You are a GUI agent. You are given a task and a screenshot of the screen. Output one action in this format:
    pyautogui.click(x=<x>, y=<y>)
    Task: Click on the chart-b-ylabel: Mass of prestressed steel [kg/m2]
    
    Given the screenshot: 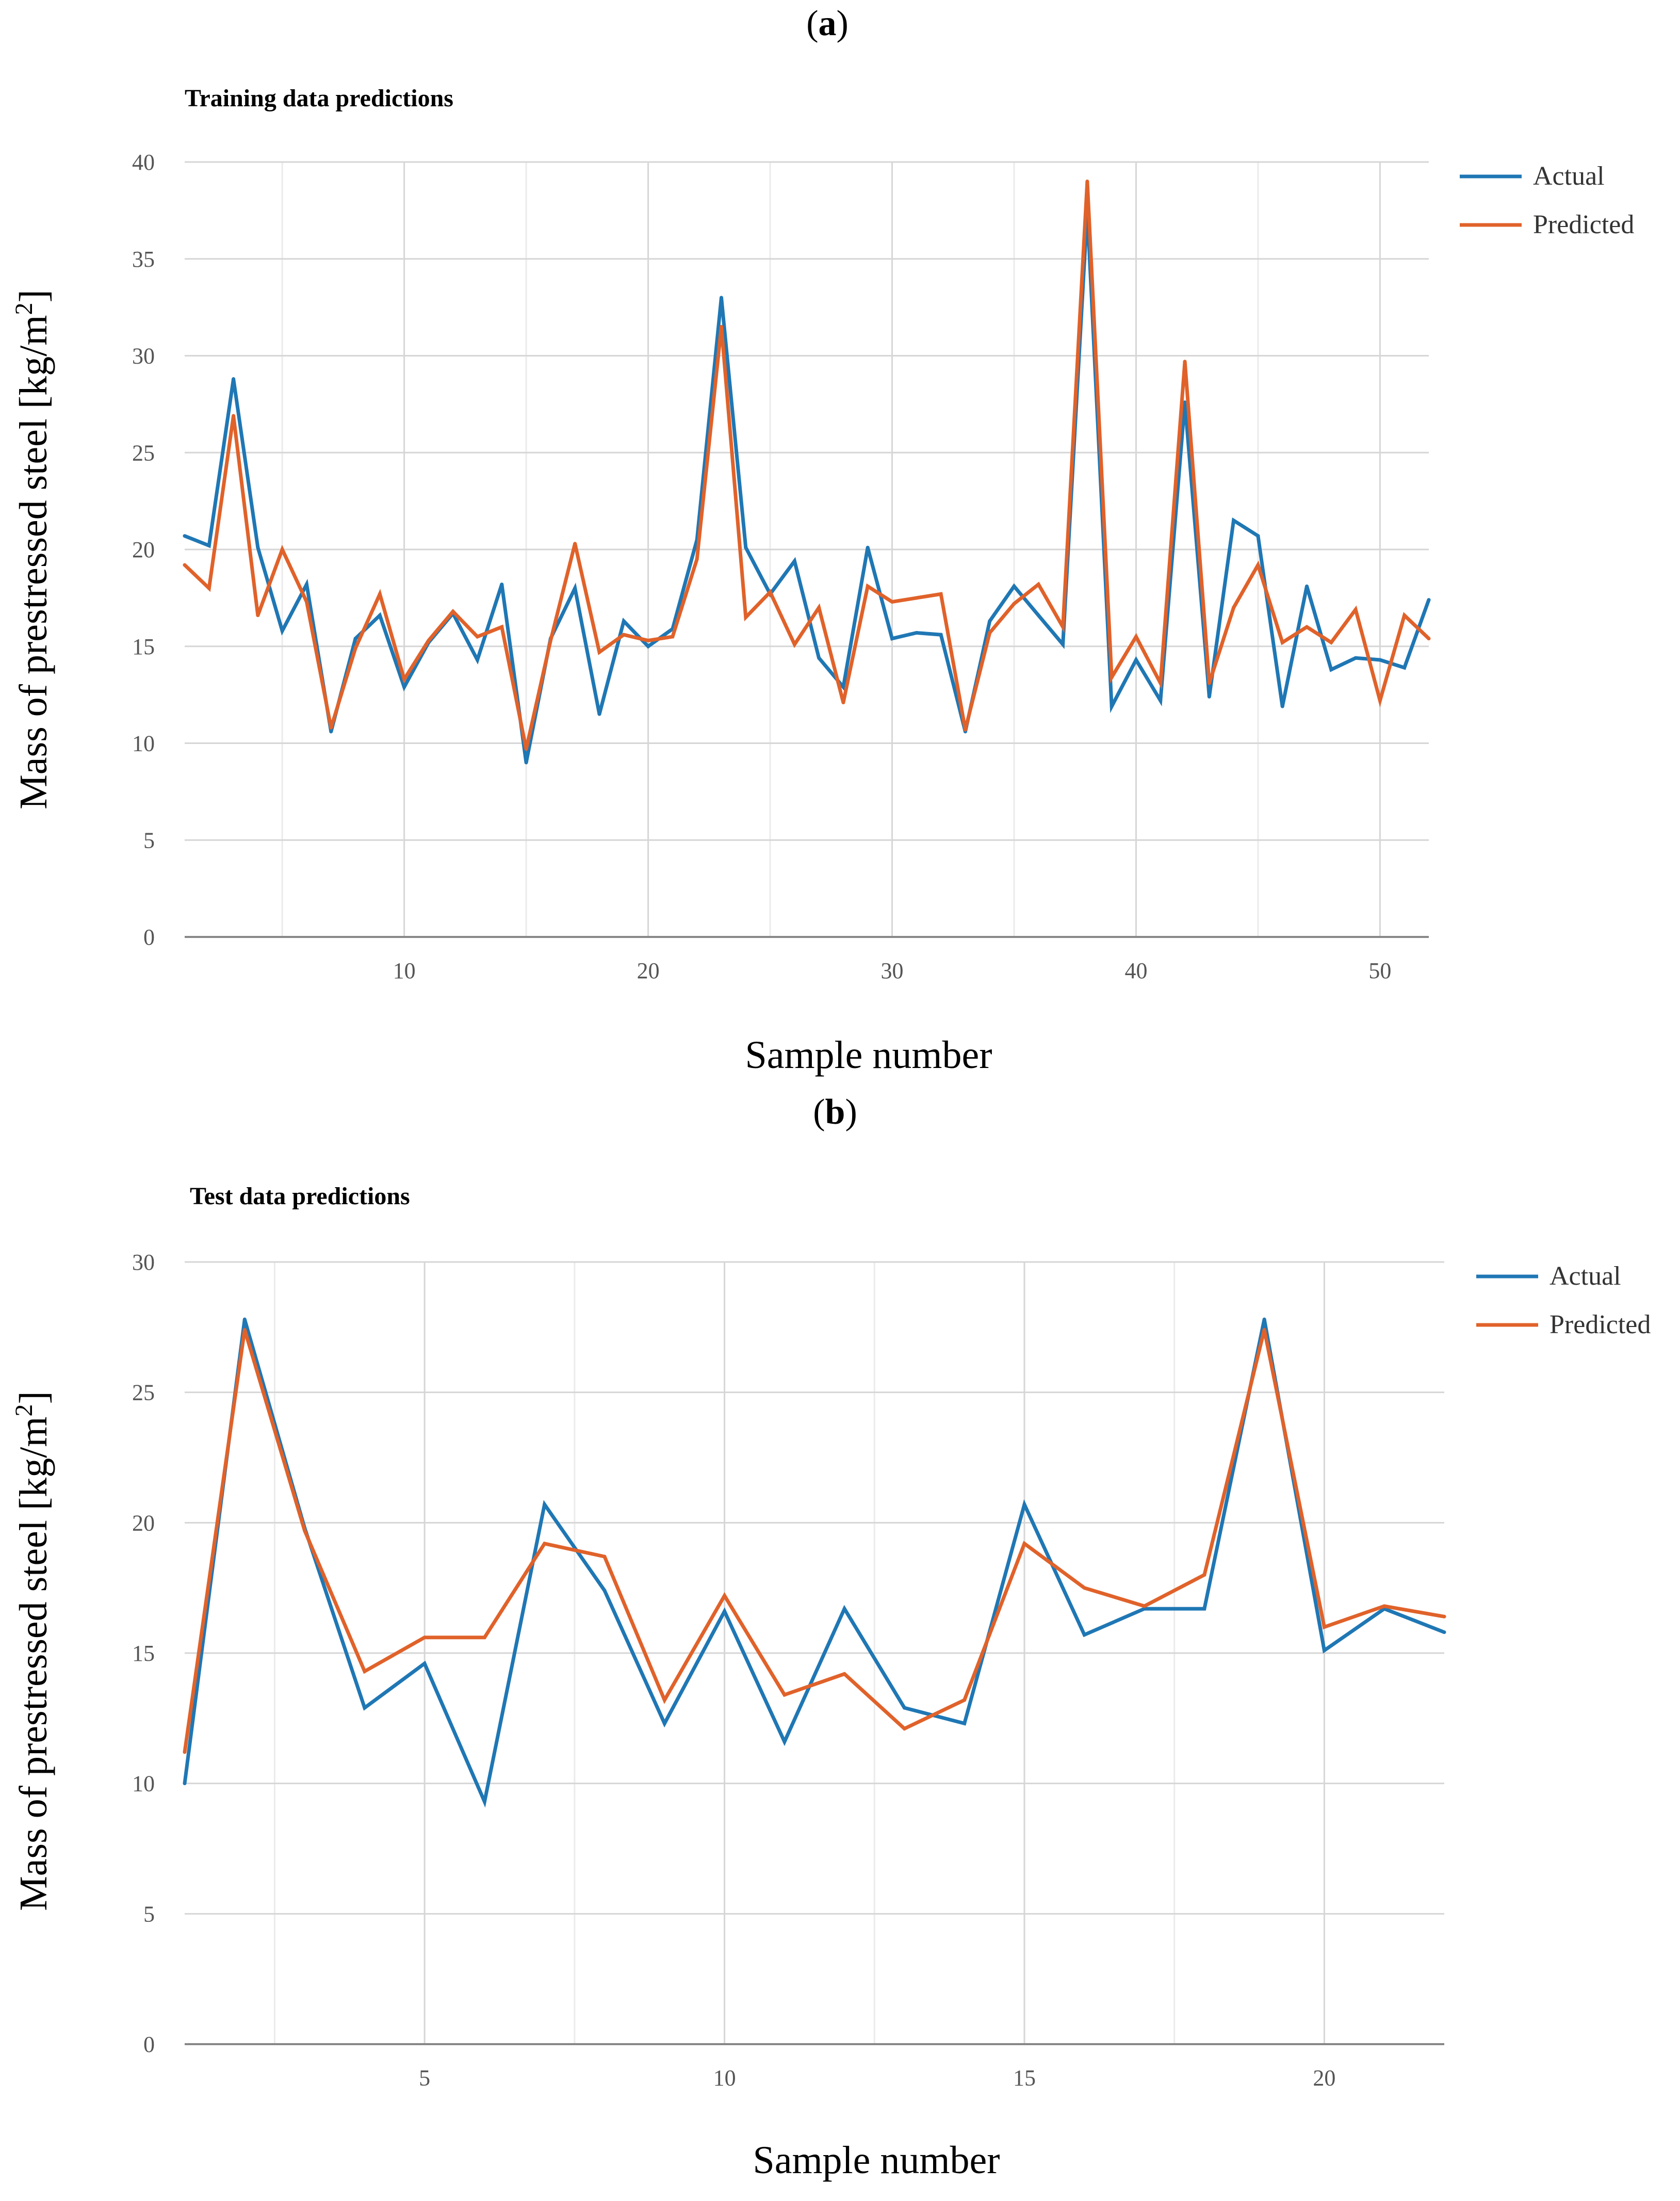 What is the action you would take?
    pyautogui.click(x=32, y=1651)
    